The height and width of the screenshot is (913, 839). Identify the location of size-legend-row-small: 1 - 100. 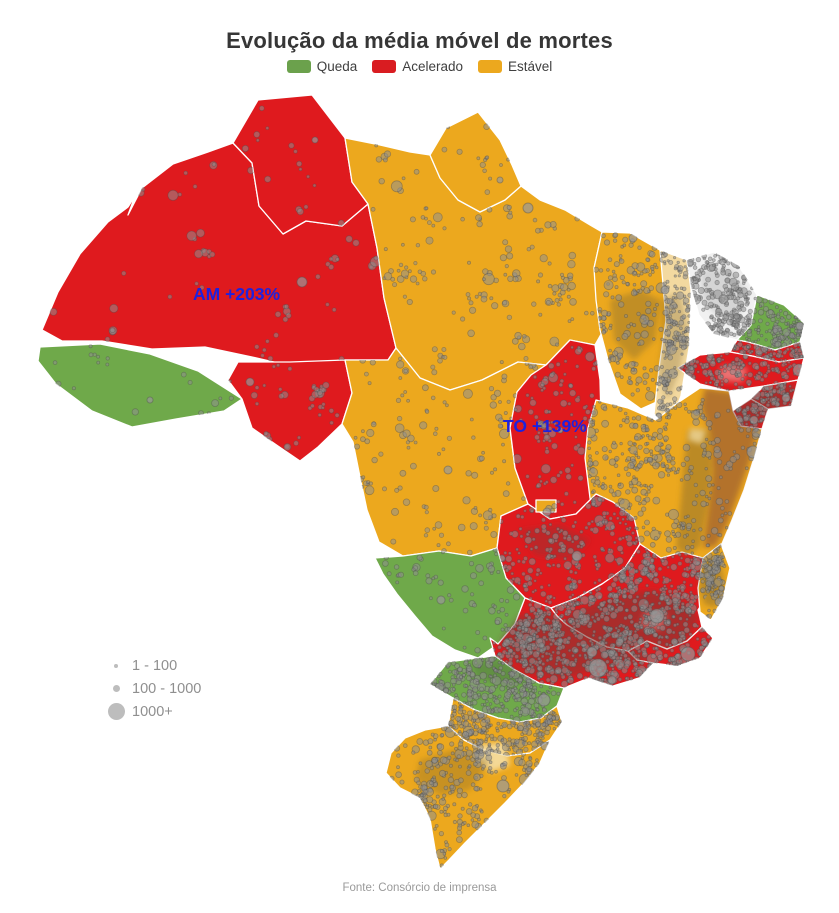
(152, 665).